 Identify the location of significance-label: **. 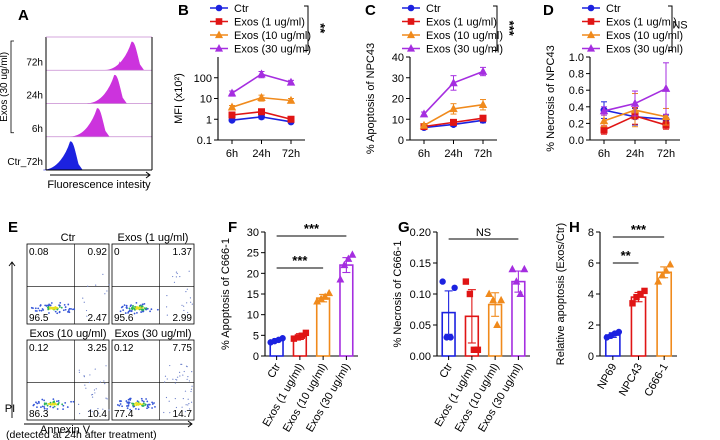
(626, 255).